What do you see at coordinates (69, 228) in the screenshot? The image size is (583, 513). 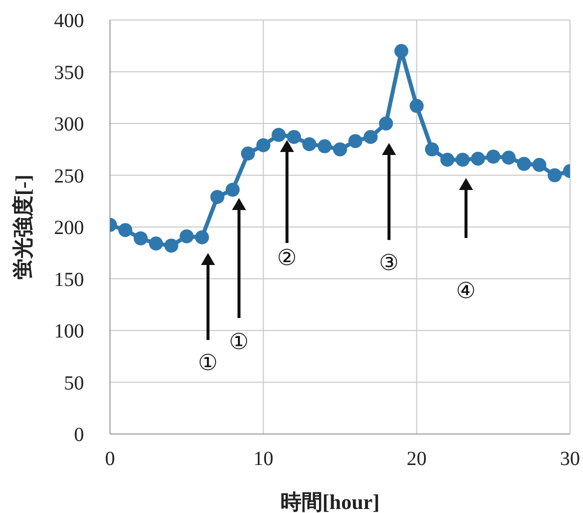 I see `y-tick-label: 200` at bounding box center [69, 228].